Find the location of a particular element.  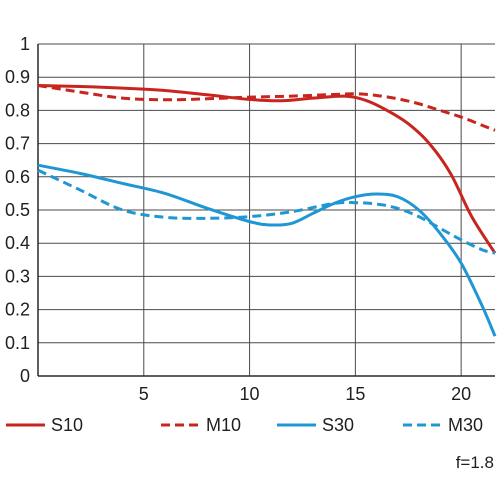

y-tick-label: 1 is located at coordinates (25, 44).